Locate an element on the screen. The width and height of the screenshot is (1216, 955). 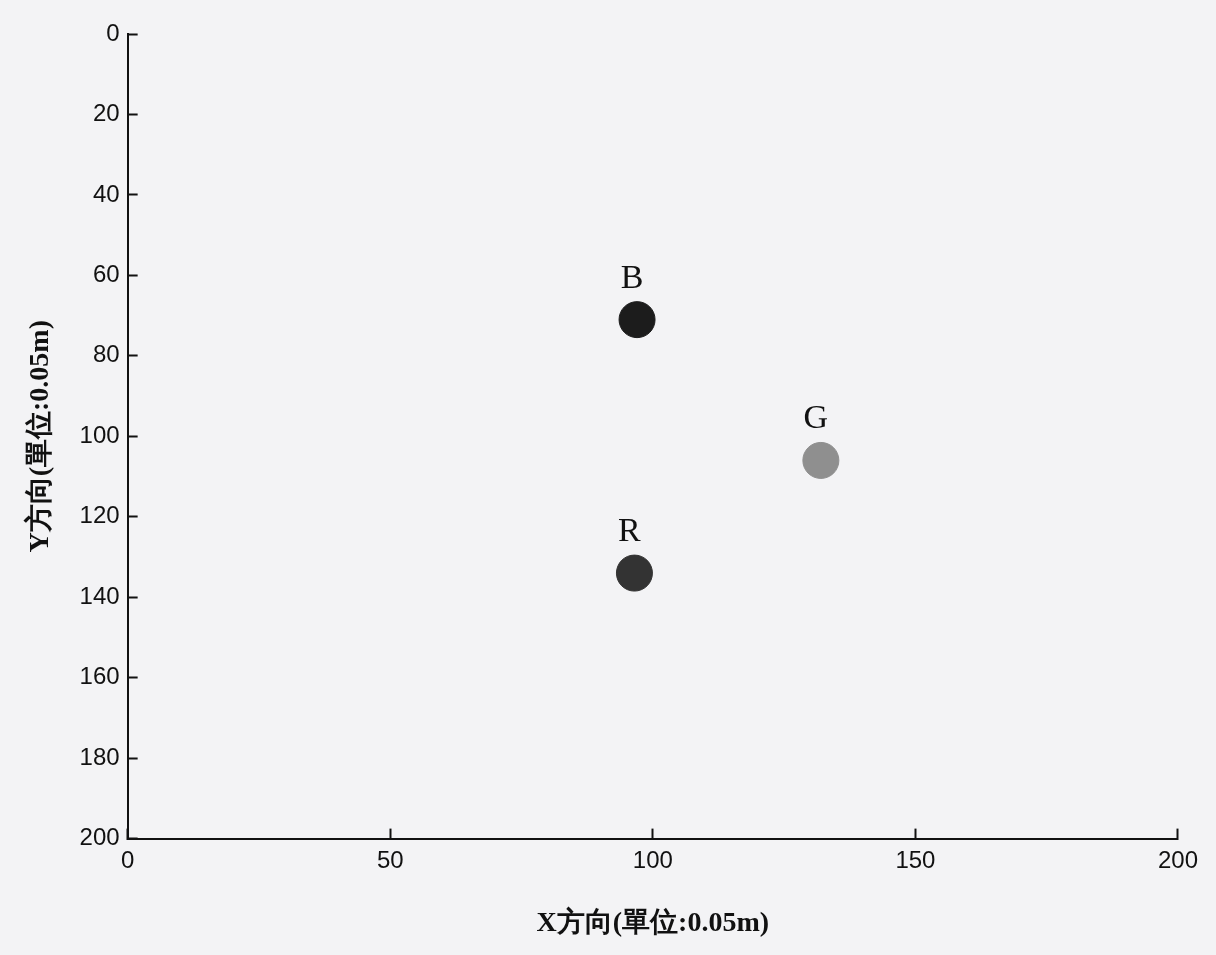
y-tick-label: 160 is located at coordinates (99, 676).